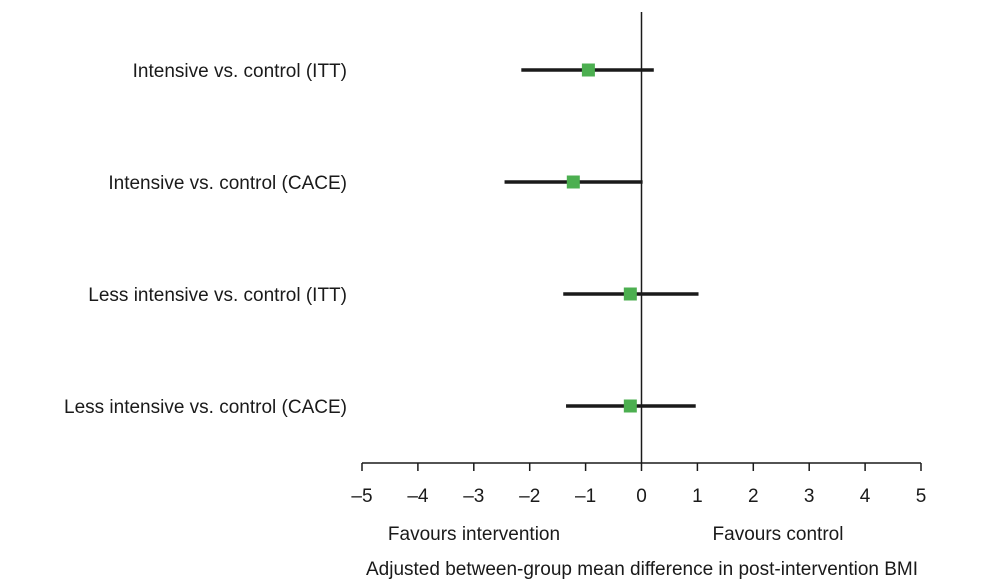 This screenshot has width=998, height=583. Describe the element at coordinates (778, 534) in the screenshot. I see `favours-right-label: Favours control` at that location.